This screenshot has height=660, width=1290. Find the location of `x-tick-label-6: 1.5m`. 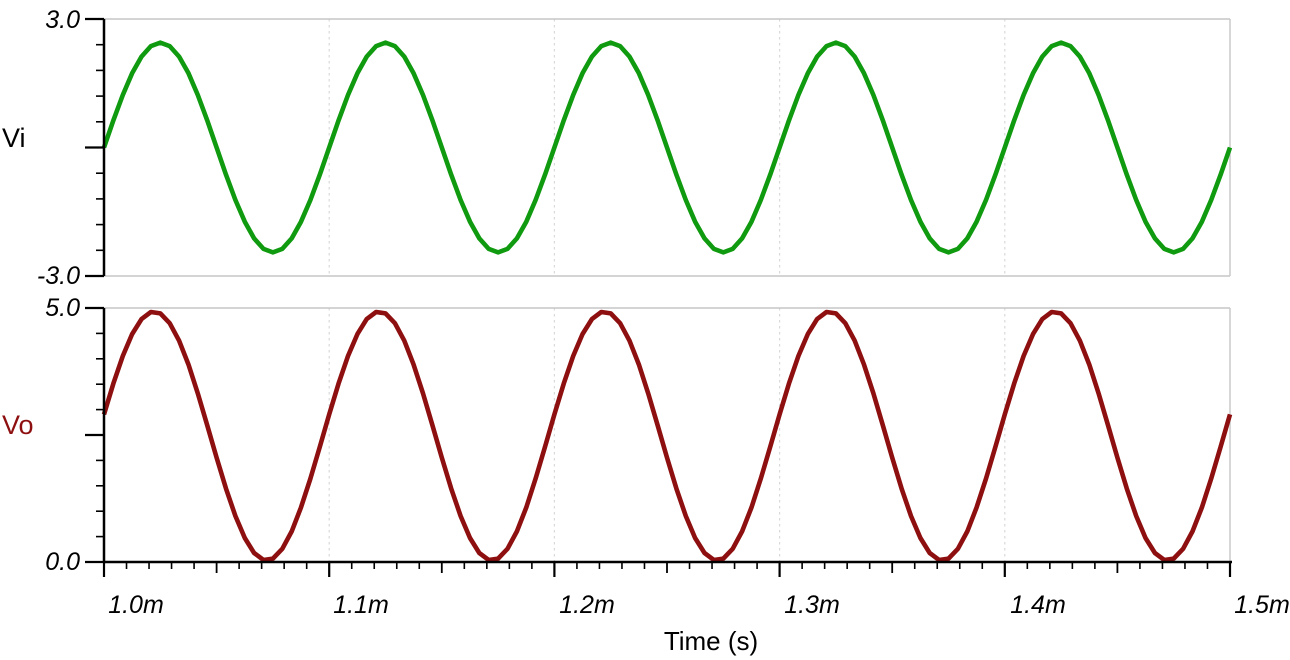

x-tick-label-6: 1.5m is located at coordinates (1262, 605).